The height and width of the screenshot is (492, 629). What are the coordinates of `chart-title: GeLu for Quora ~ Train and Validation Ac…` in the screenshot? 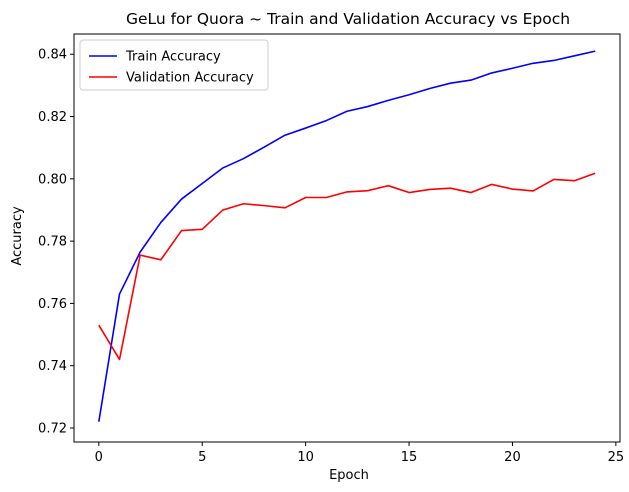 It's located at (348, 19).